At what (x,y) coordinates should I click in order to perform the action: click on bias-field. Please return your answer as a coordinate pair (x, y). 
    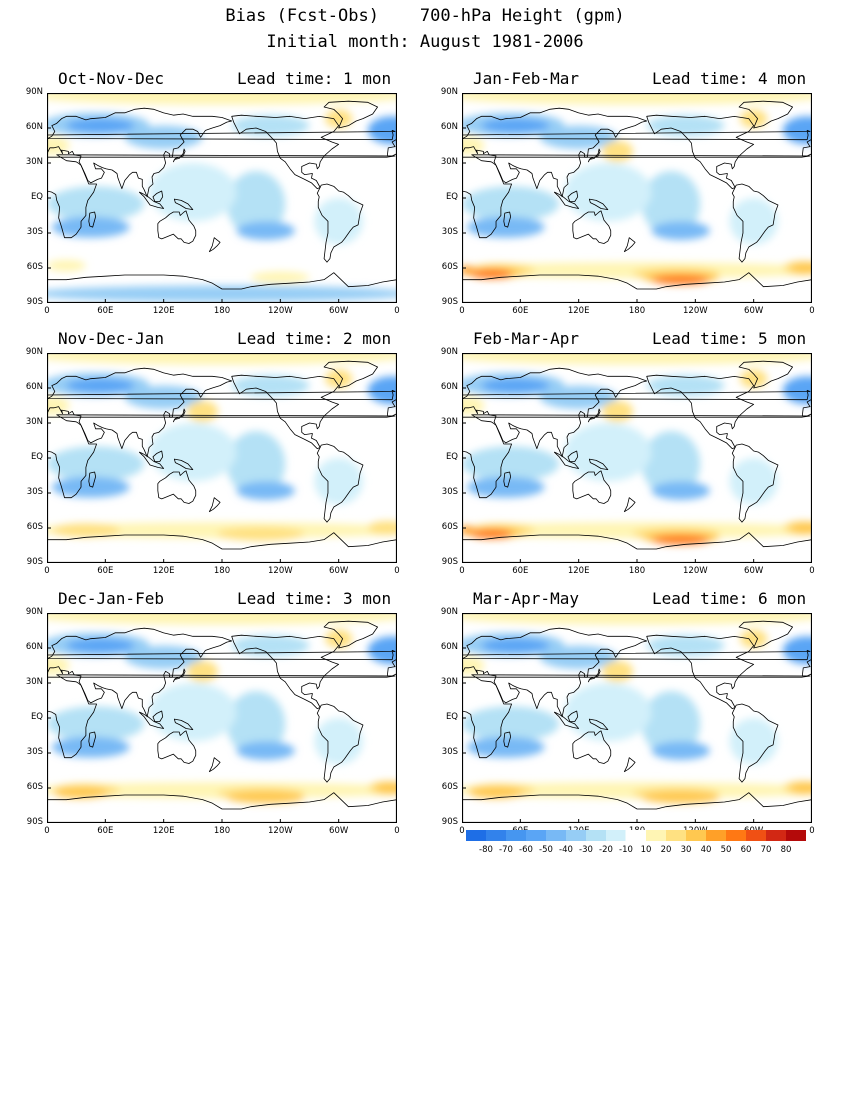
    Looking at the image, I should click on (222, 718).